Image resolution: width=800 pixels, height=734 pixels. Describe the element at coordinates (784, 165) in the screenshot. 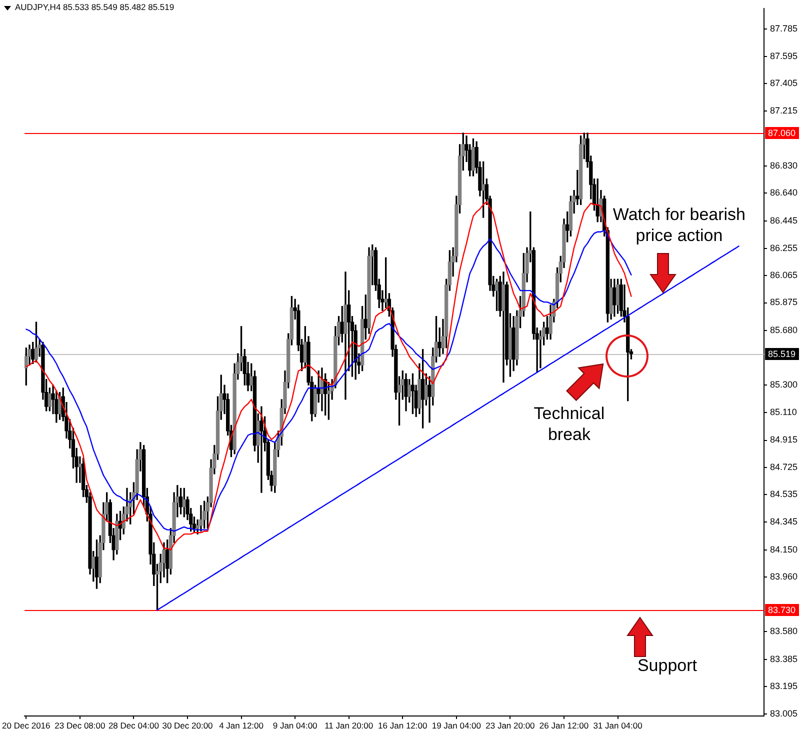

I see `y-tick-label: 86.830` at that location.